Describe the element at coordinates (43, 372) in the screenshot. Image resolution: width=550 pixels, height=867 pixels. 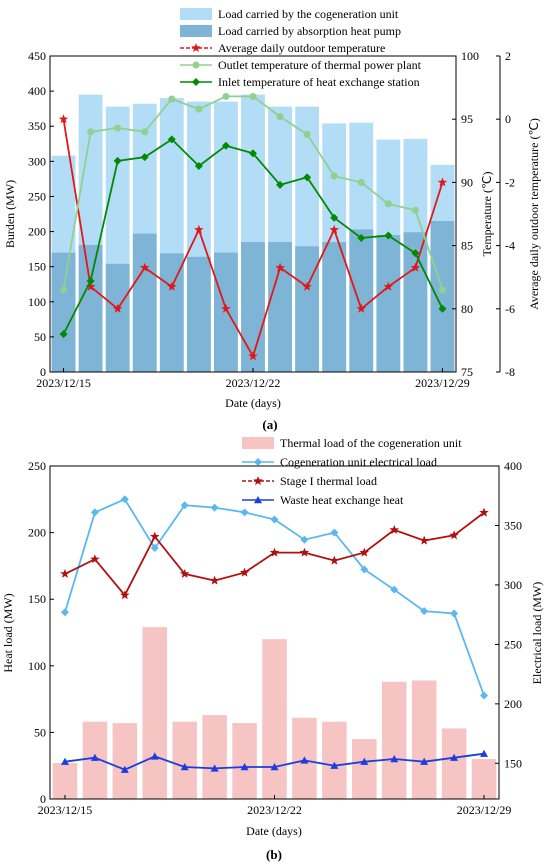
I see `a-y-tick-label: 0` at that location.